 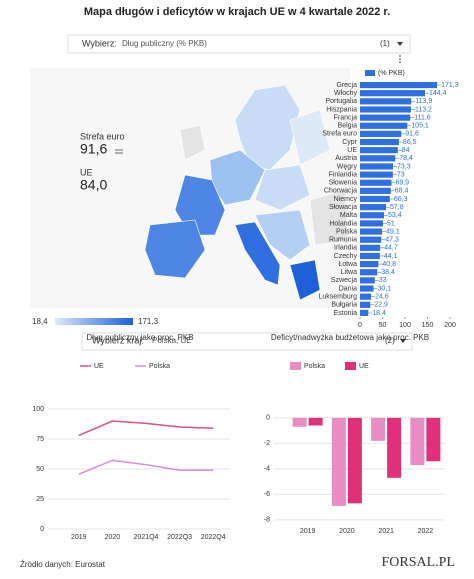 I want to click on category-label: Portugalia, so click(x=341, y=101).